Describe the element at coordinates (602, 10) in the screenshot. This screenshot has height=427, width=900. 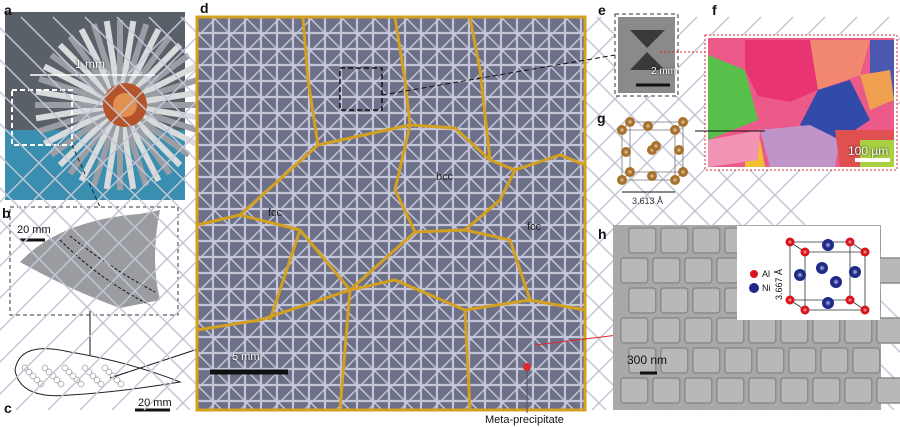
I see `panel-label-e: e` at that location.